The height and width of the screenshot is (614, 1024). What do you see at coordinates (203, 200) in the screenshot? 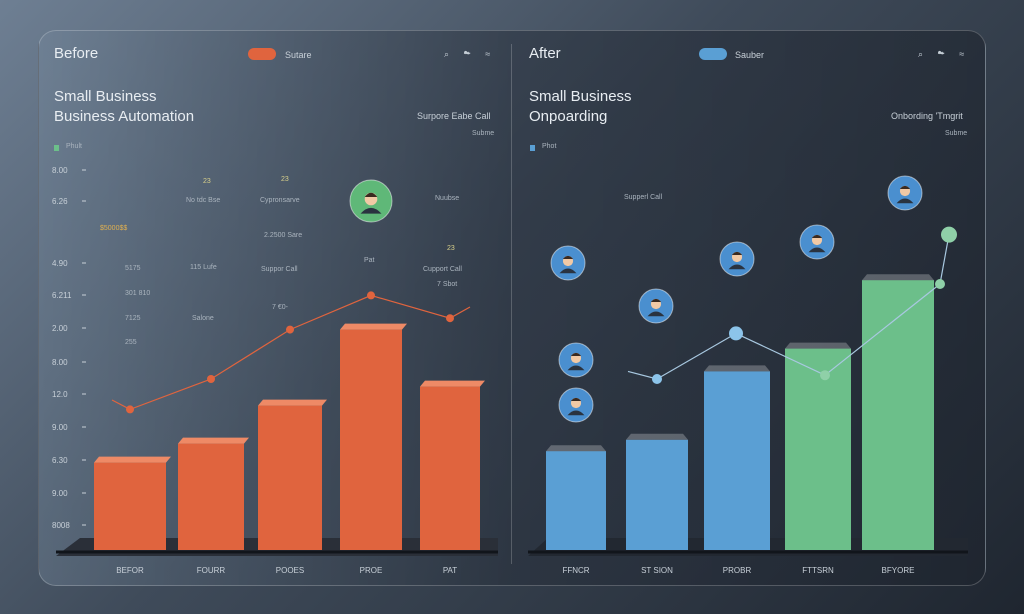
I see `annotation: No tdc Bse` at bounding box center [203, 200].